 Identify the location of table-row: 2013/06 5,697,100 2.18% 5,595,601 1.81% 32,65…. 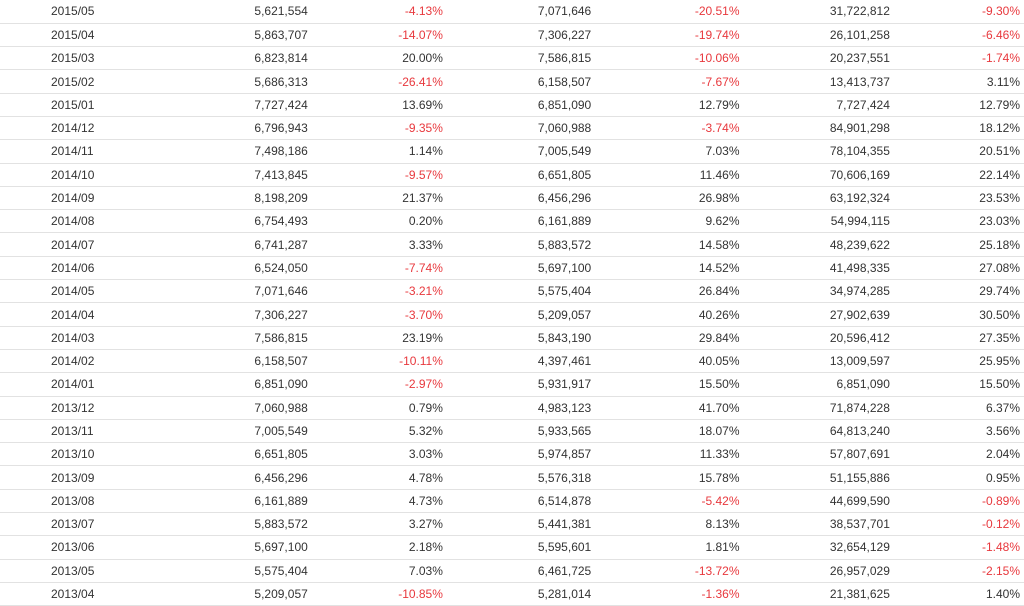
(512, 547).